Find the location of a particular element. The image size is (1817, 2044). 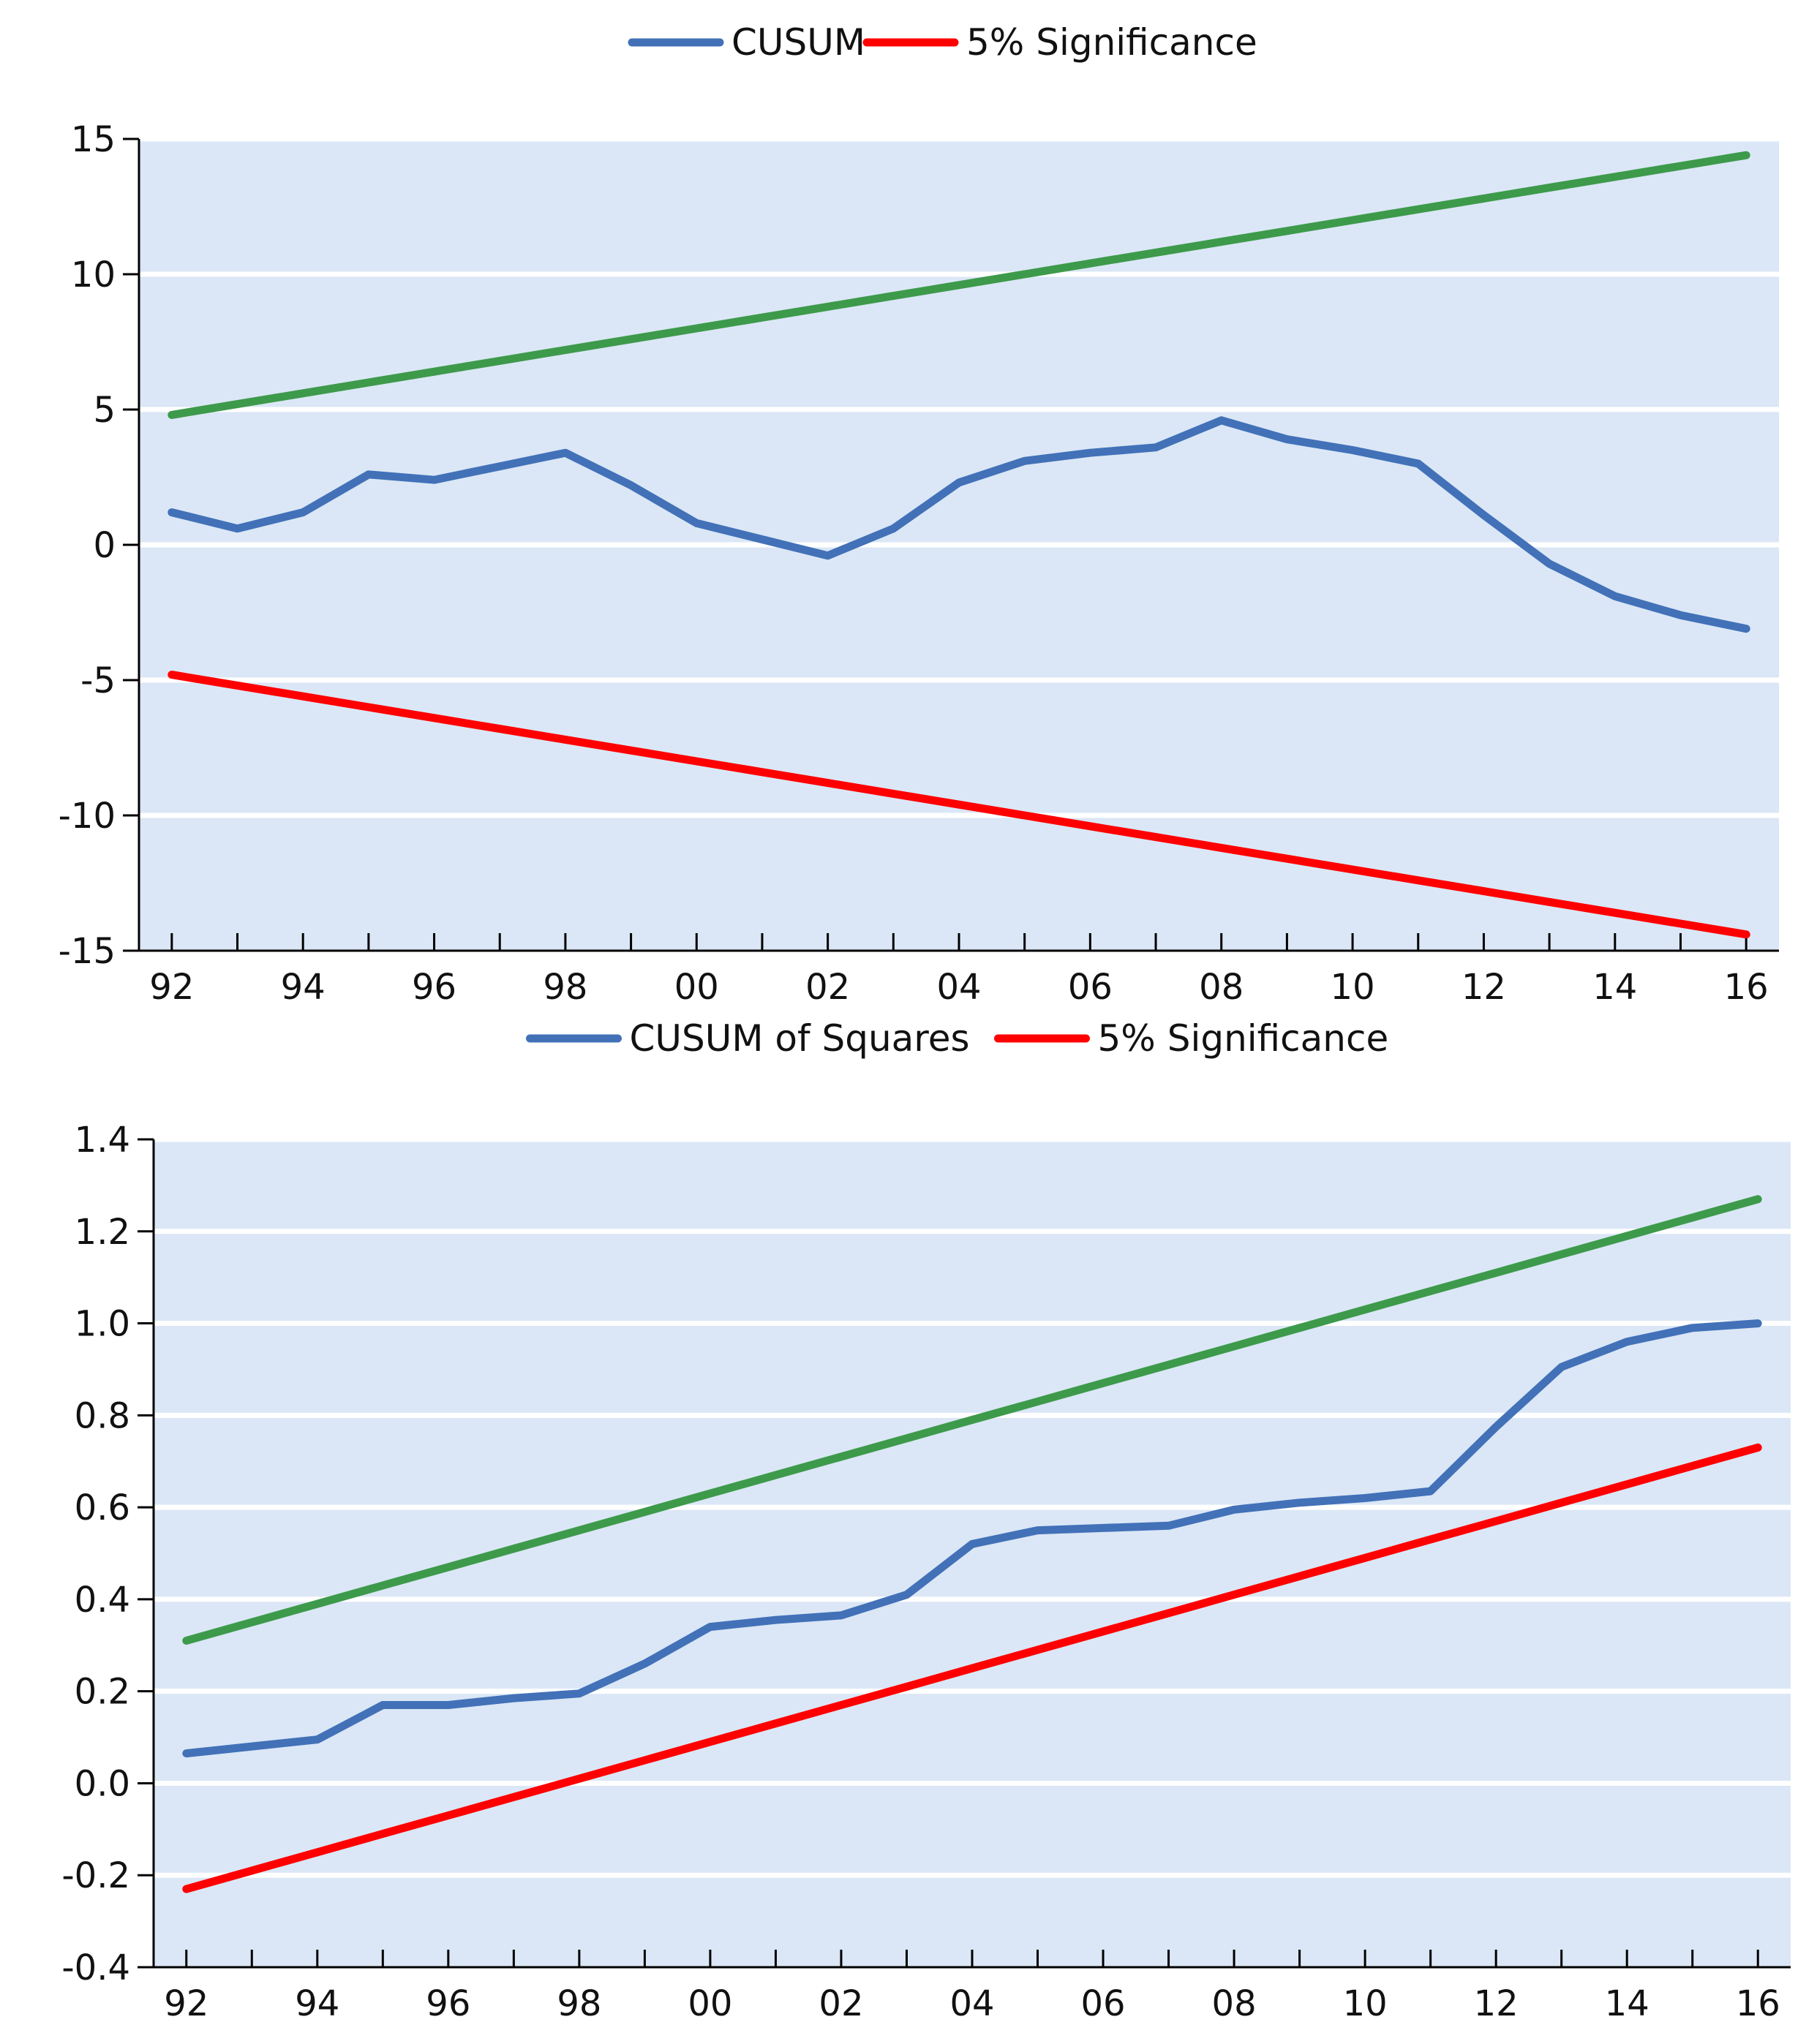

legend: CUSUM of Squares 5% Significance is located at coordinates (957, 1038).